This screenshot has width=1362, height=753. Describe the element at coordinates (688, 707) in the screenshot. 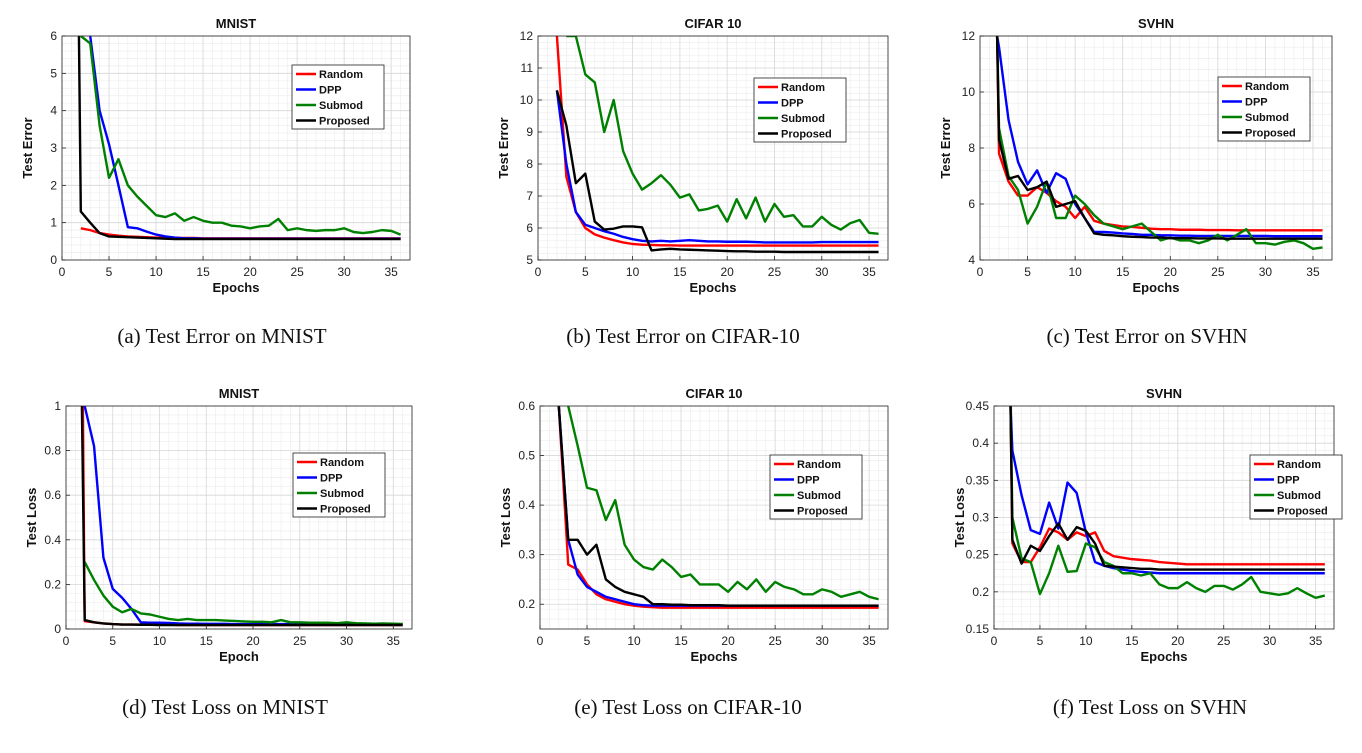

I see `caption-e: (e) Test Loss on CIFAR-10` at that location.